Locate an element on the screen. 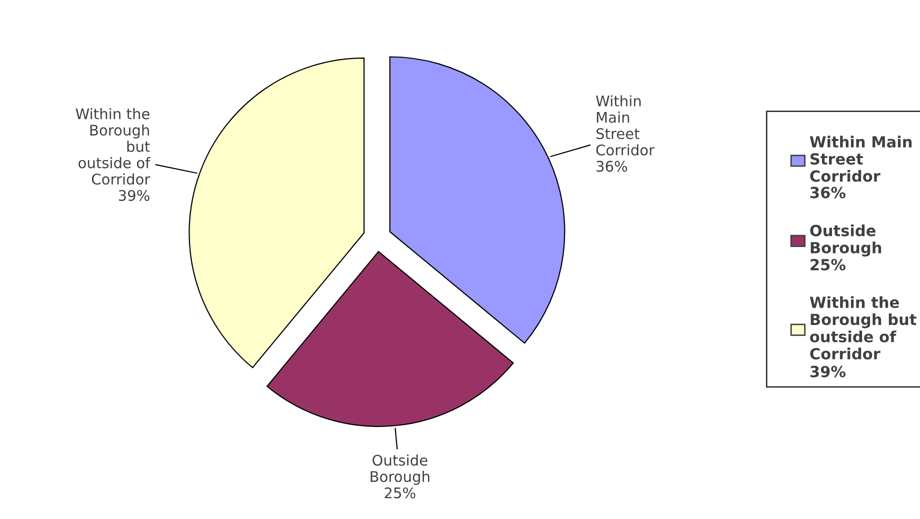 This screenshot has height=519, width=920. slice-label: Within the Borough but outside of Corridor is located at coordinates (113, 146).